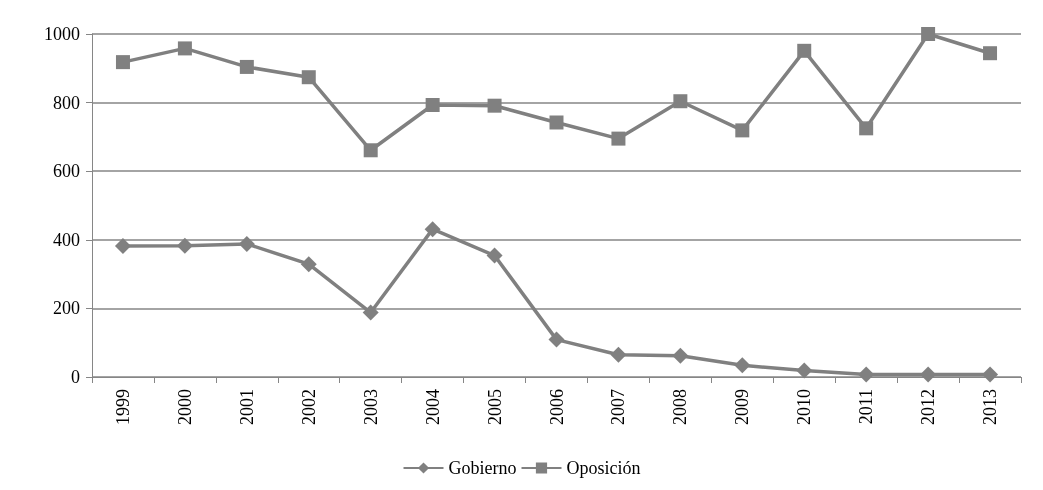  I want to click on x-tick-label: 2005, so click(494, 407).